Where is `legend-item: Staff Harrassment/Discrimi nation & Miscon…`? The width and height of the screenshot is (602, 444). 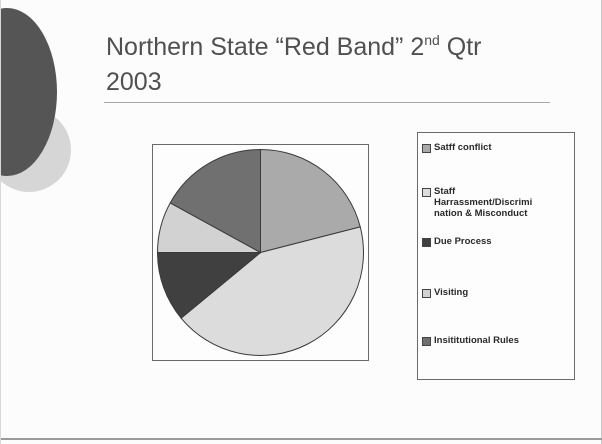 legend-item: Staff Harrassment/Discrimi nation & Miscon… is located at coordinates (498, 202).